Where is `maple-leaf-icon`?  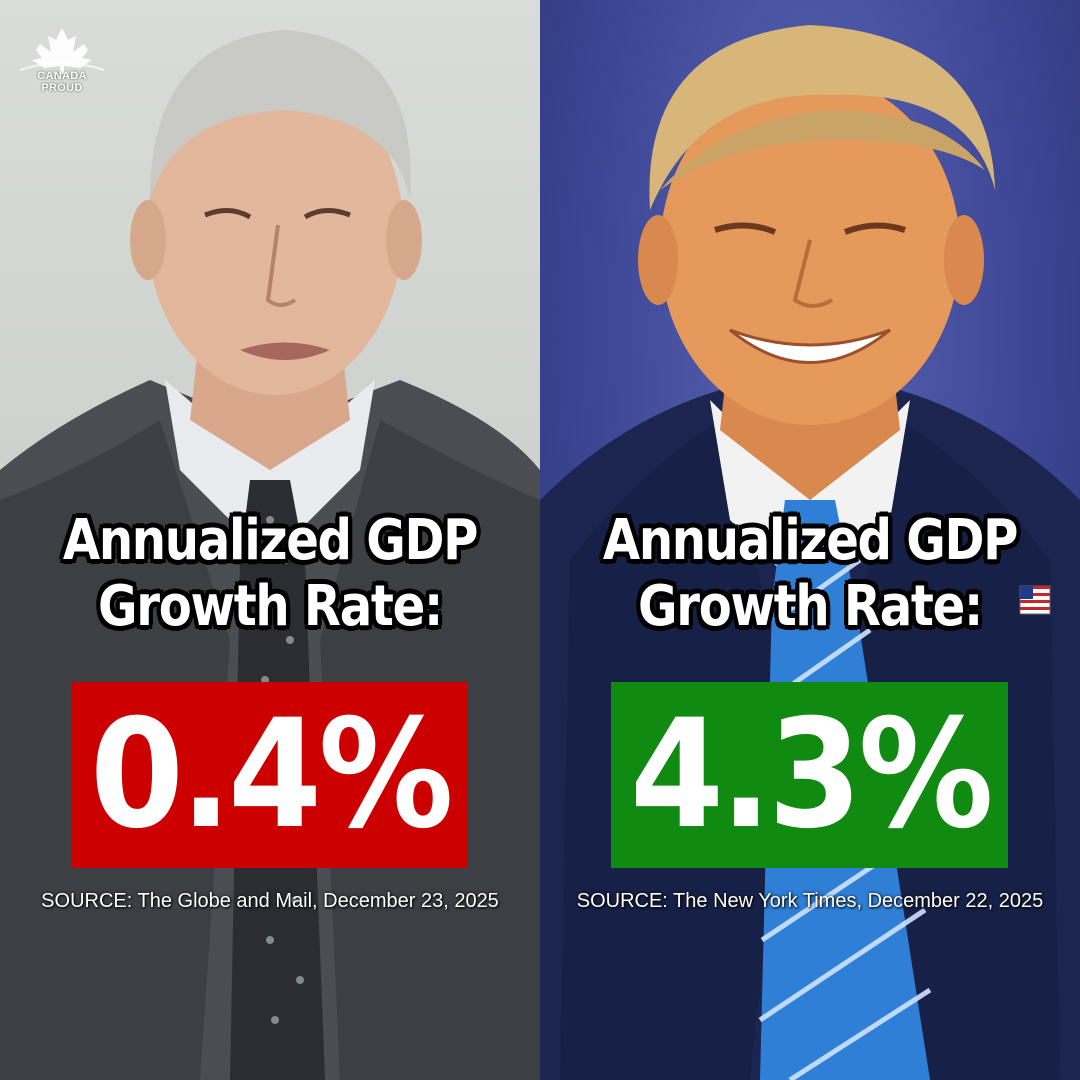 maple-leaf-icon is located at coordinates (62, 51).